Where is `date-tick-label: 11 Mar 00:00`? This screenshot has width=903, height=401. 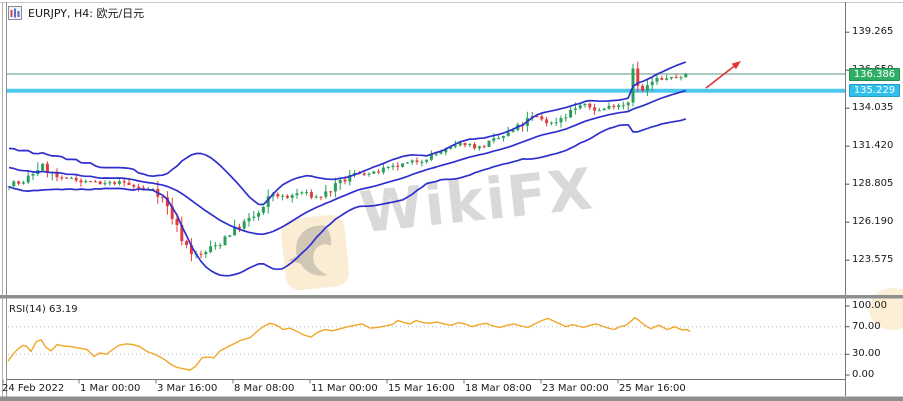
date-tick-label: 11 Mar 00:00 is located at coordinates (344, 388).